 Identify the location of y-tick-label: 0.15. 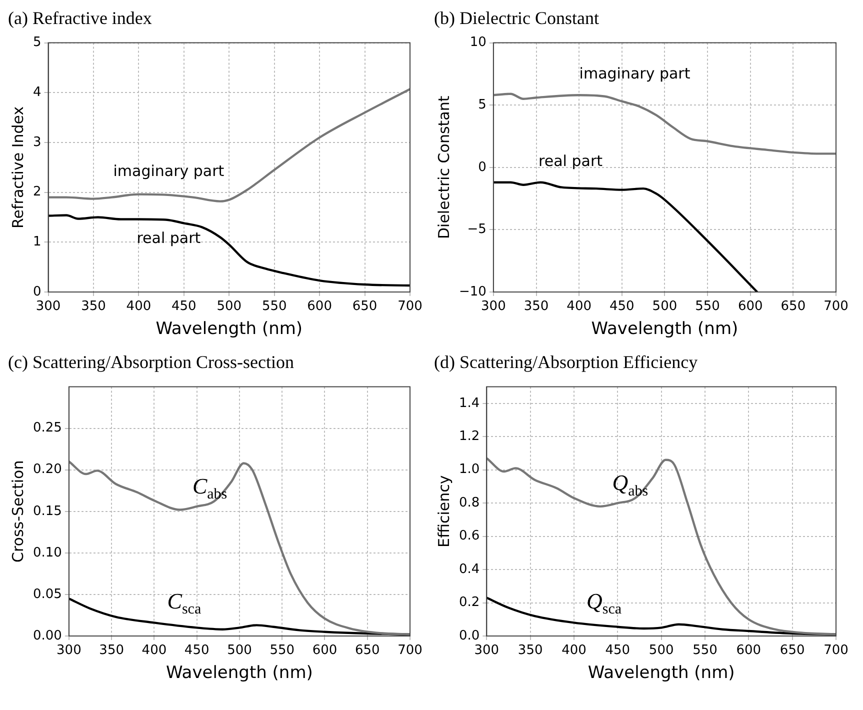
(47, 511).